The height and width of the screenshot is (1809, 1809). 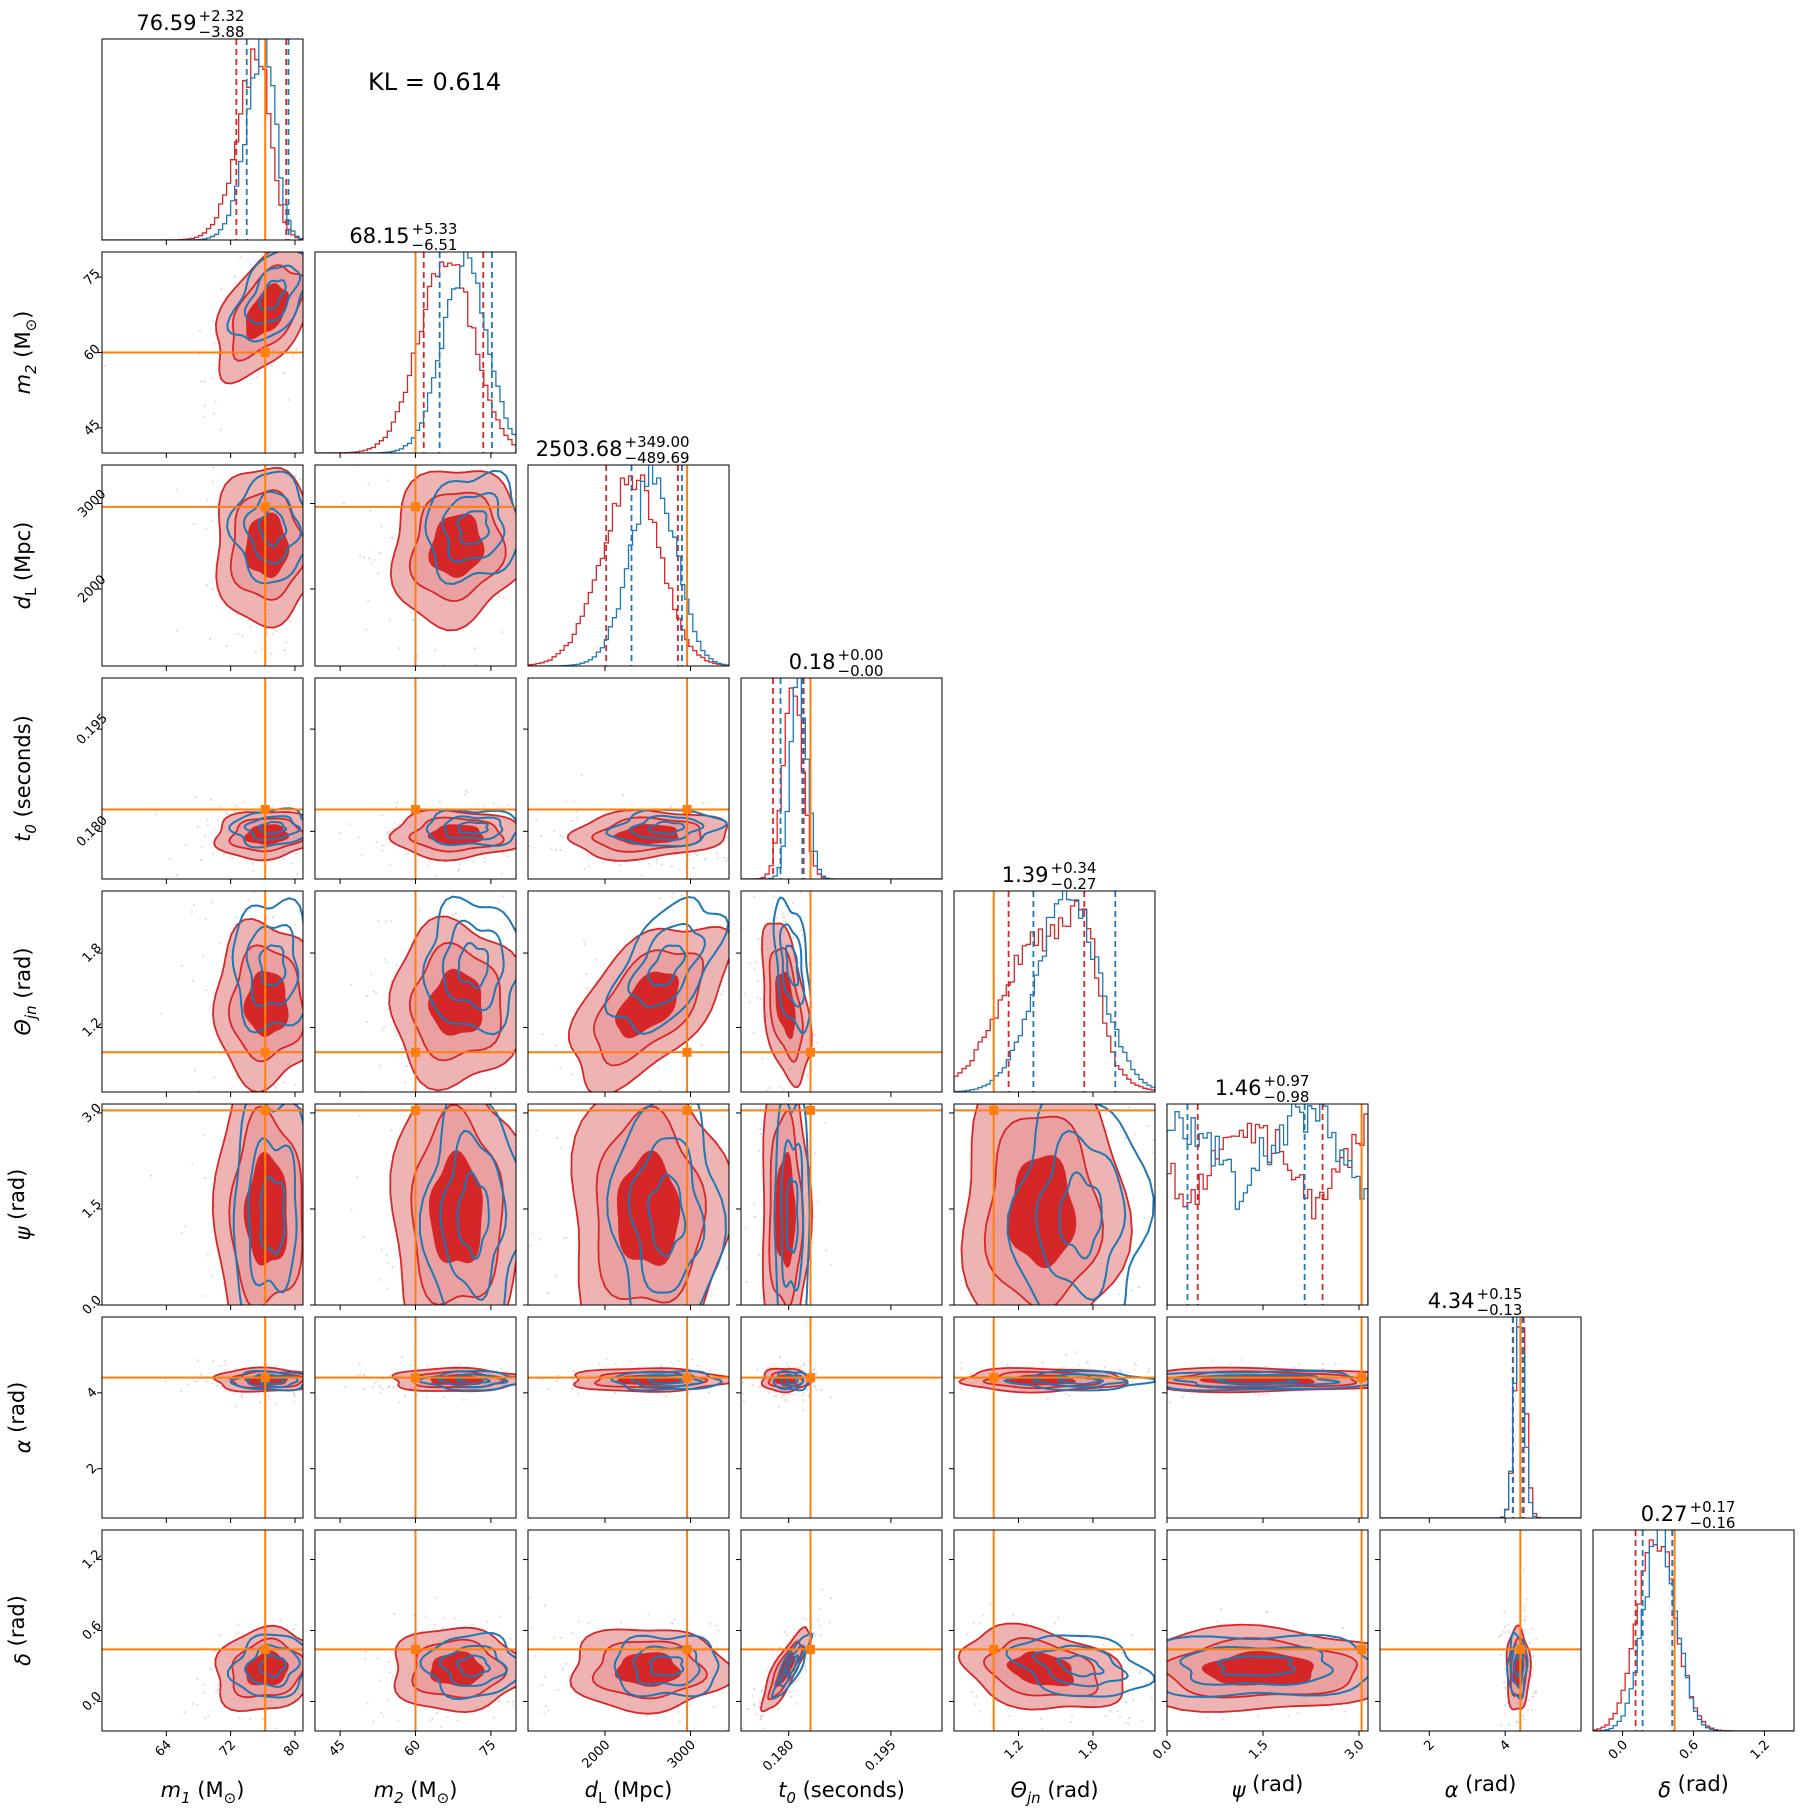 What do you see at coordinates (413, 780) in the screenshot?
I see `panel-t0-vs-m2` at bounding box center [413, 780].